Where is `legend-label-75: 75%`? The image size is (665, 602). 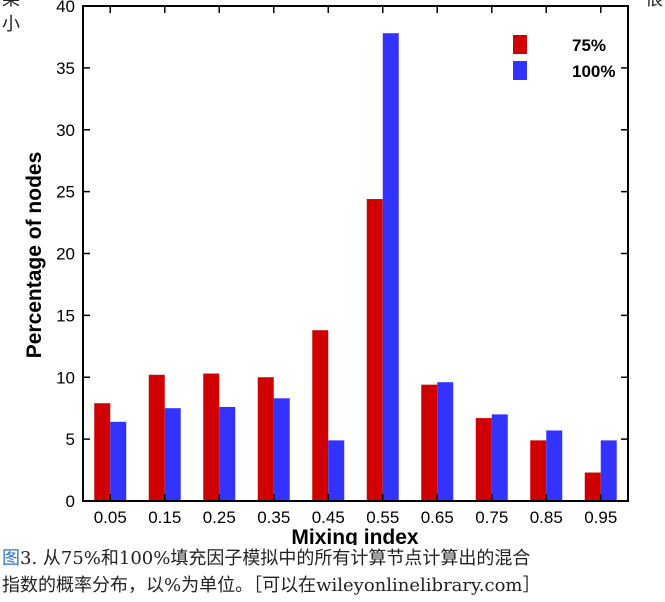 legend-label-75: 75% is located at coordinates (589, 45).